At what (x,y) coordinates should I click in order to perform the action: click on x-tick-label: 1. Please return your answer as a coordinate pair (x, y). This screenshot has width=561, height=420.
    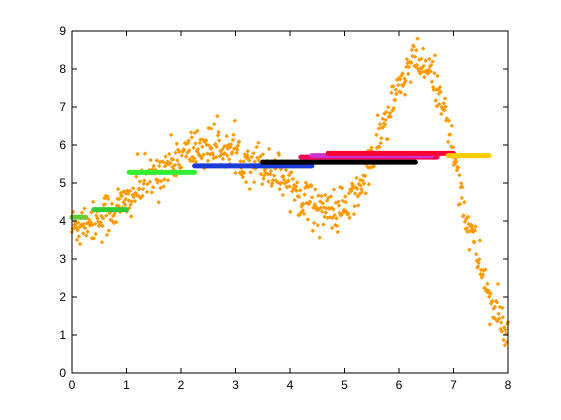
    Looking at the image, I should click on (126, 385).